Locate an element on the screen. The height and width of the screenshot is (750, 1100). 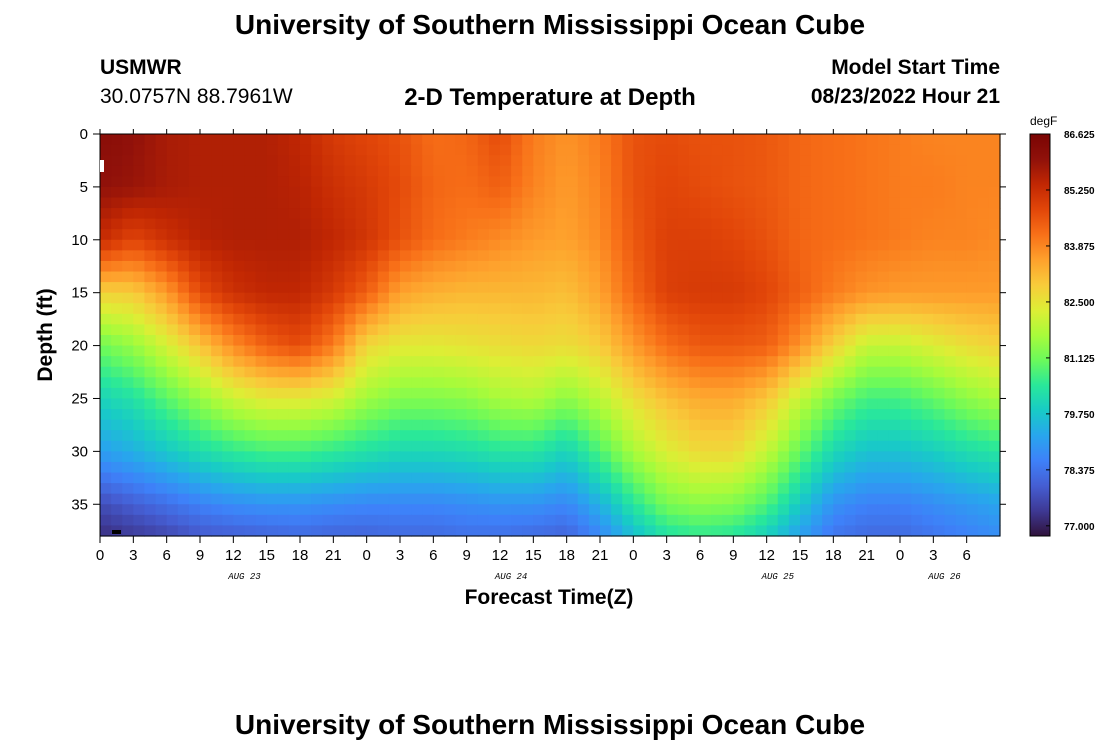
x-tick-label: 0 is located at coordinates (366, 555).